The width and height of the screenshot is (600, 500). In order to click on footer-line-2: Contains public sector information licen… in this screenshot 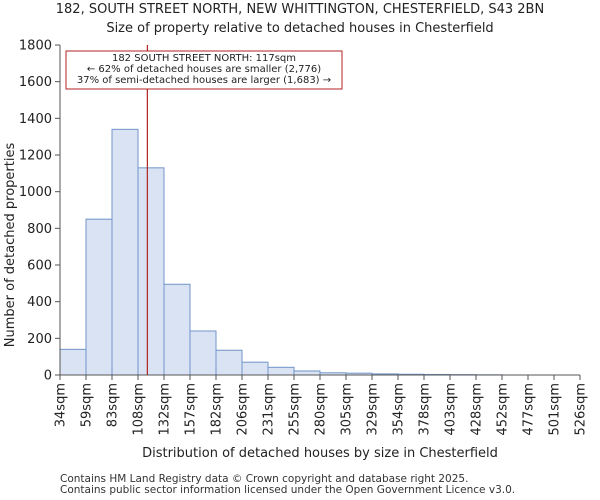, I will do `click(288, 490)`.